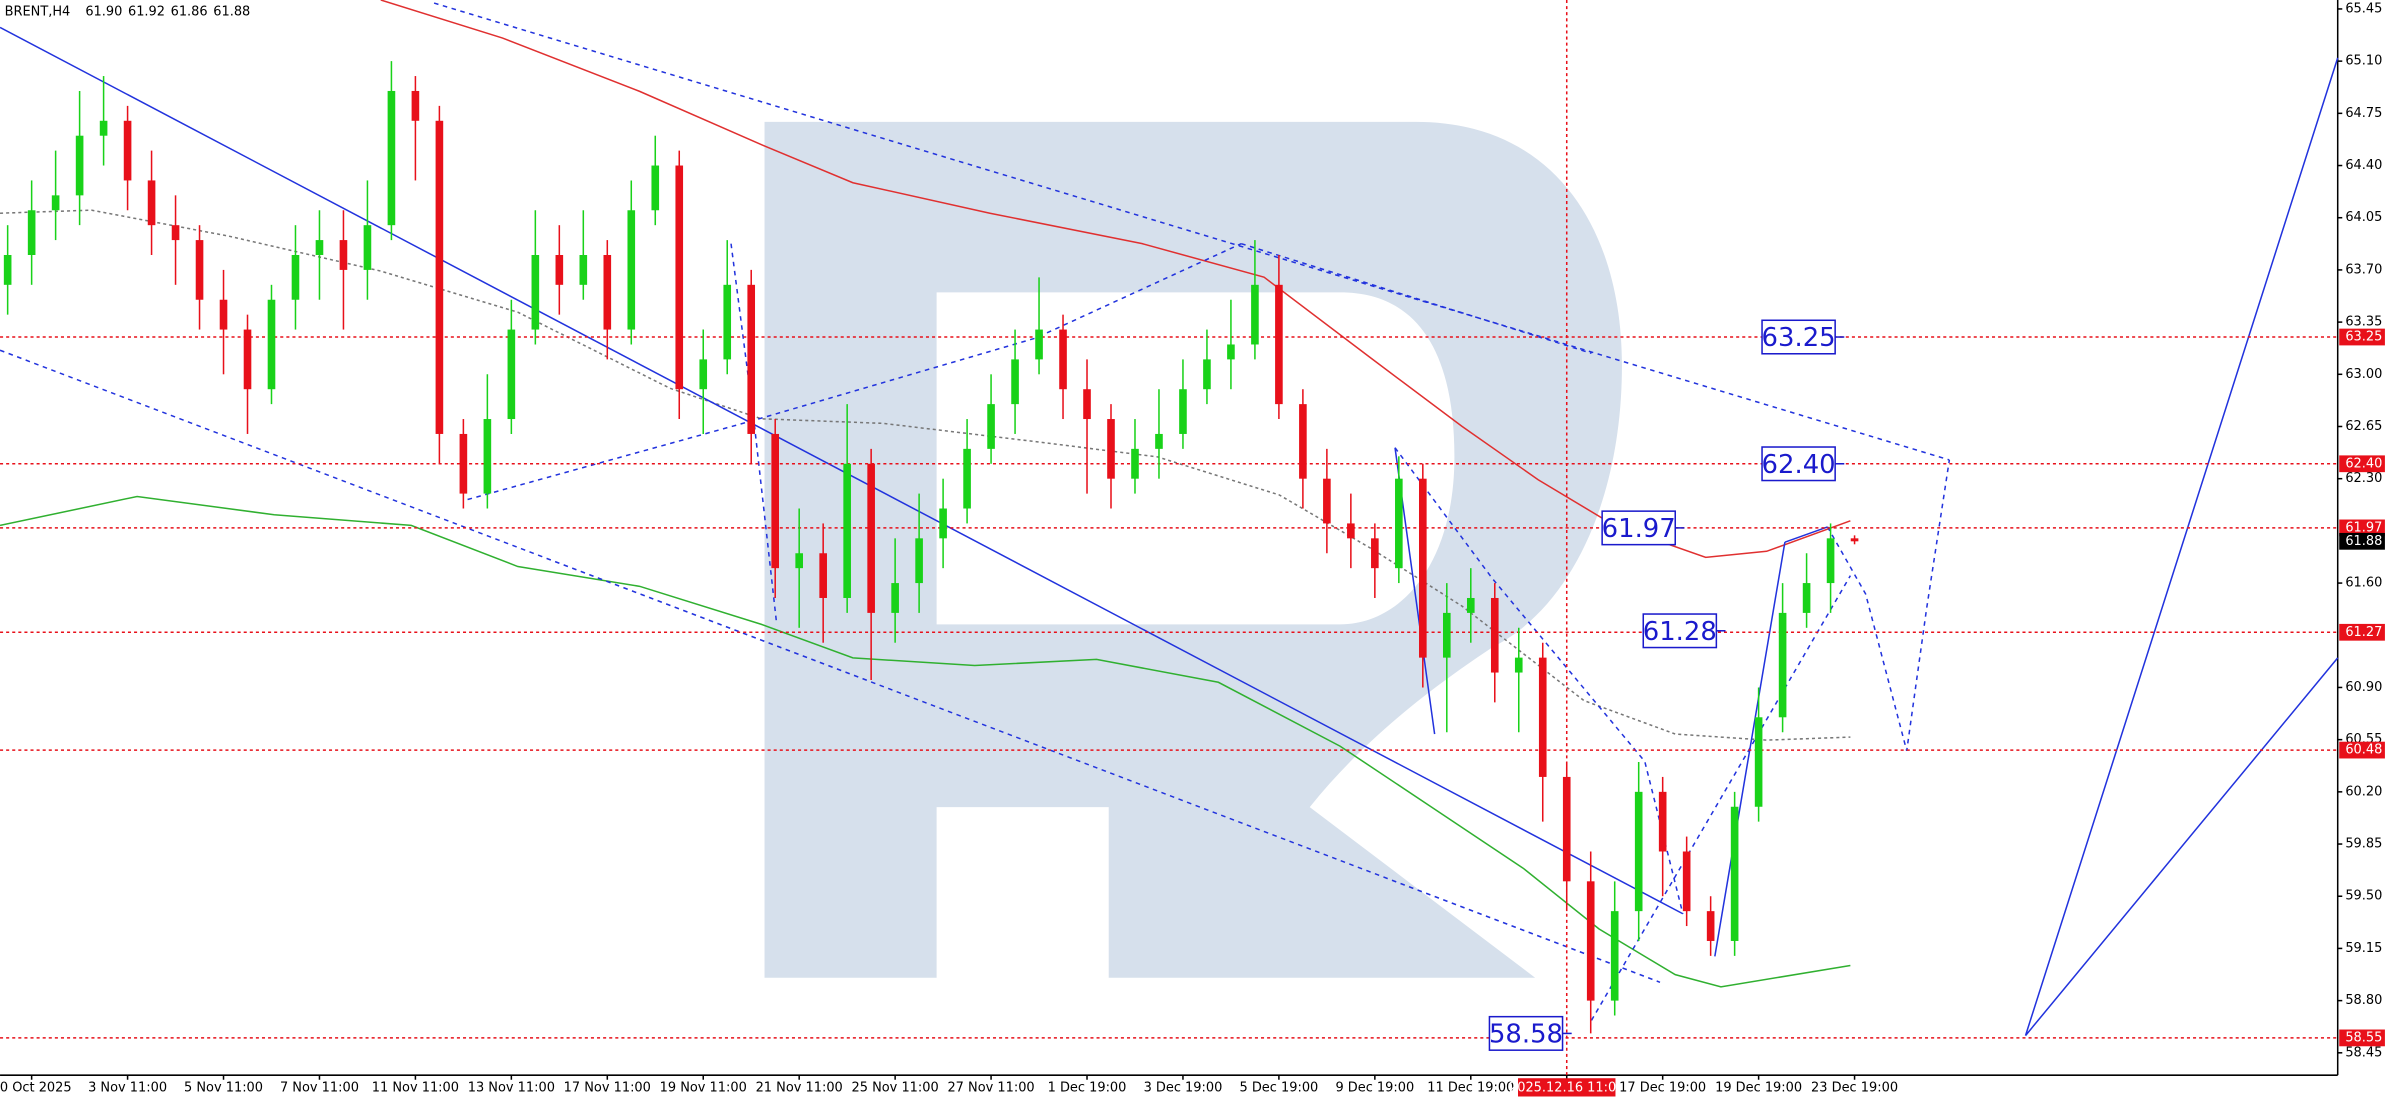  I want to click on y-tick-label: 63.70, so click(2363, 269).